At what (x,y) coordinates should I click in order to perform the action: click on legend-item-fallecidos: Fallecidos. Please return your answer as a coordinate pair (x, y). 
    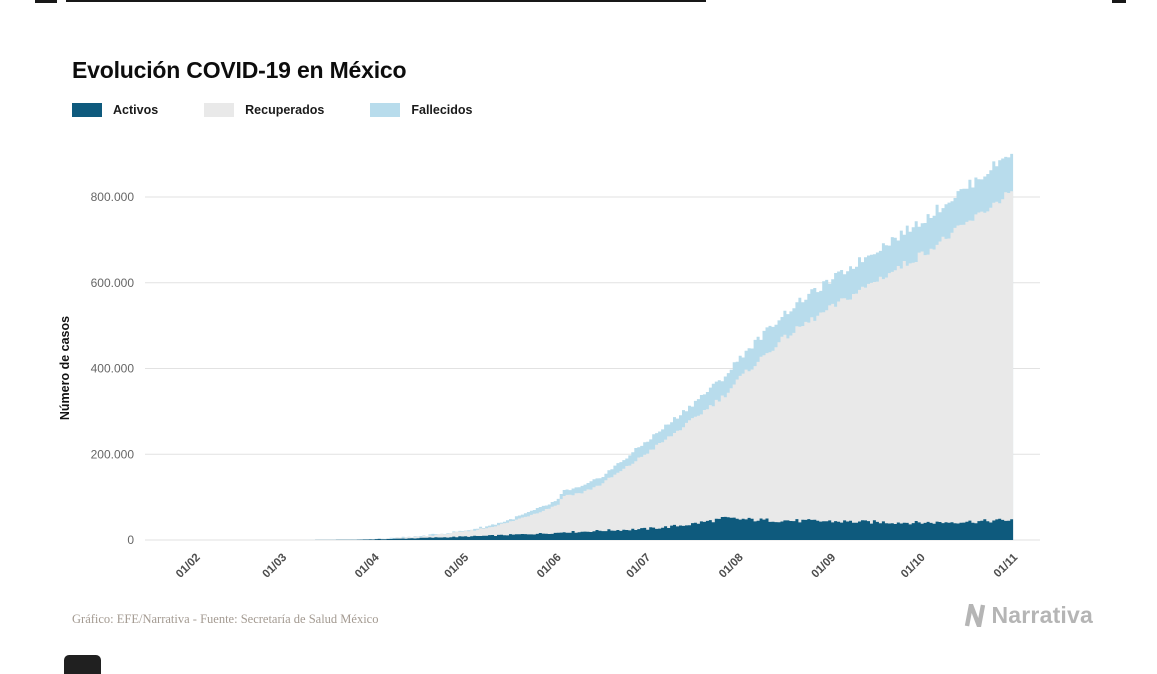
    Looking at the image, I should click on (421, 110).